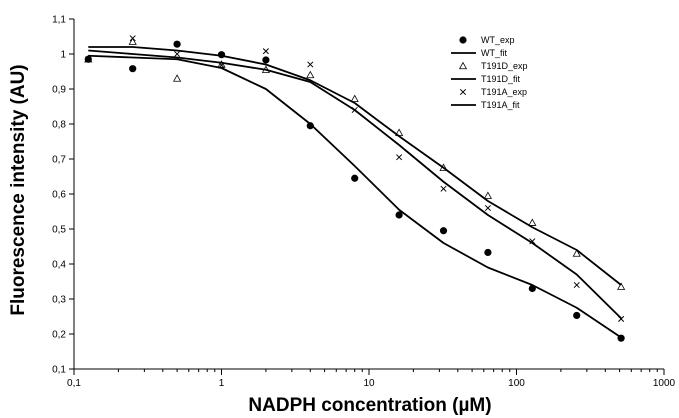 The image size is (679, 418). Describe the element at coordinates (59, 195) in the screenshot. I see `y-tick-label: 0,6` at that location.